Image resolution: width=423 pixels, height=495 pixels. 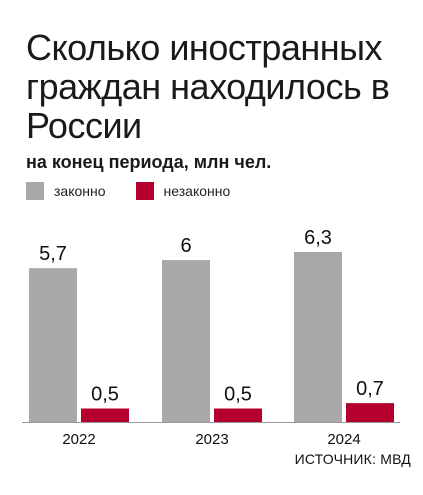 I want to click on legend-swatch-illegal, so click(x=144, y=191).